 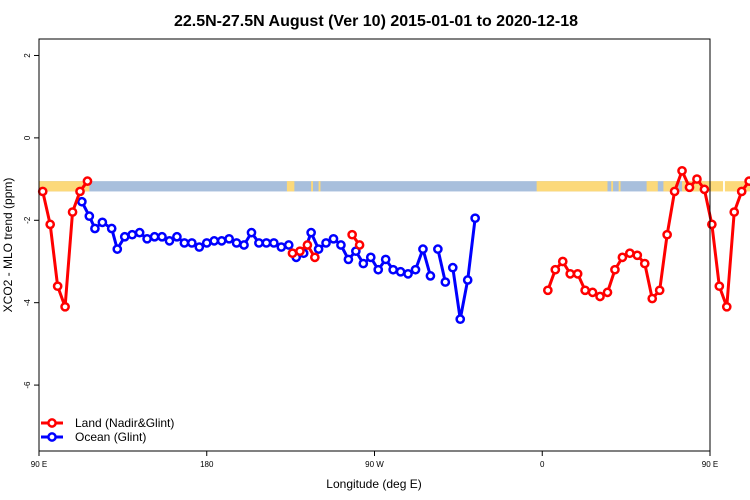 I want to click on legend: Land (Nadir&Glint)Ocean (Glint), so click(x=107, y=430).